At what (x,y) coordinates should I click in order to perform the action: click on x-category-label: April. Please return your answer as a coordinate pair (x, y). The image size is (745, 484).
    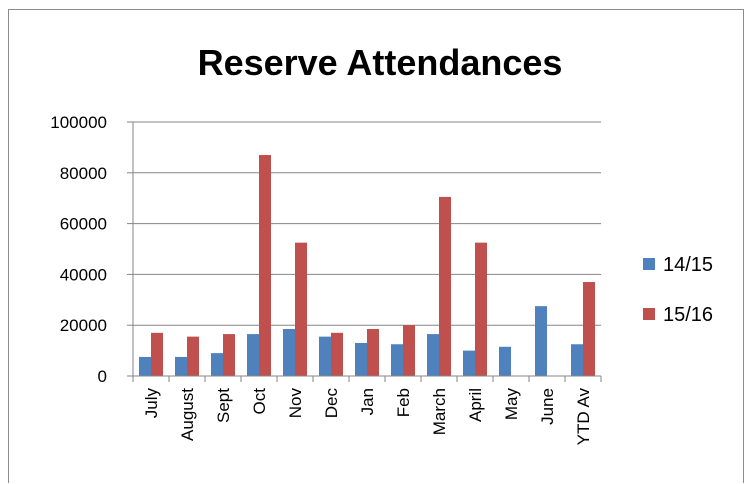
    Looking at the image, I should click on (475, 405).